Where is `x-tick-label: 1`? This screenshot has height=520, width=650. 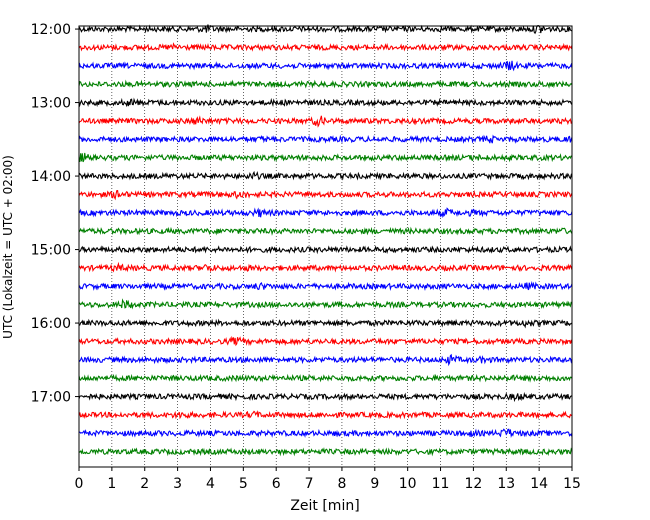
x-tick-label: 1 is located at coordinates (111, 484).